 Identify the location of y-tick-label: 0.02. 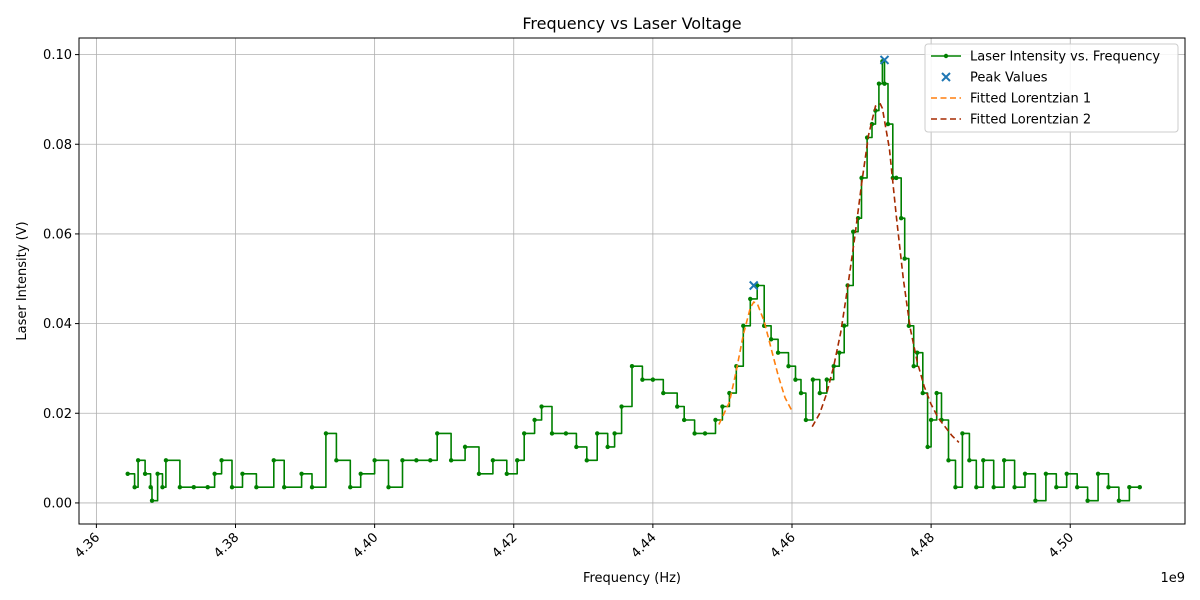
(57, 414).